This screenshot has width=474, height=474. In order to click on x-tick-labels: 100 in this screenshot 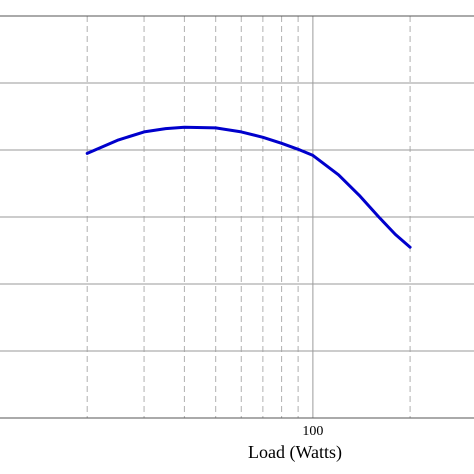, I will do `click(312, 431)`.